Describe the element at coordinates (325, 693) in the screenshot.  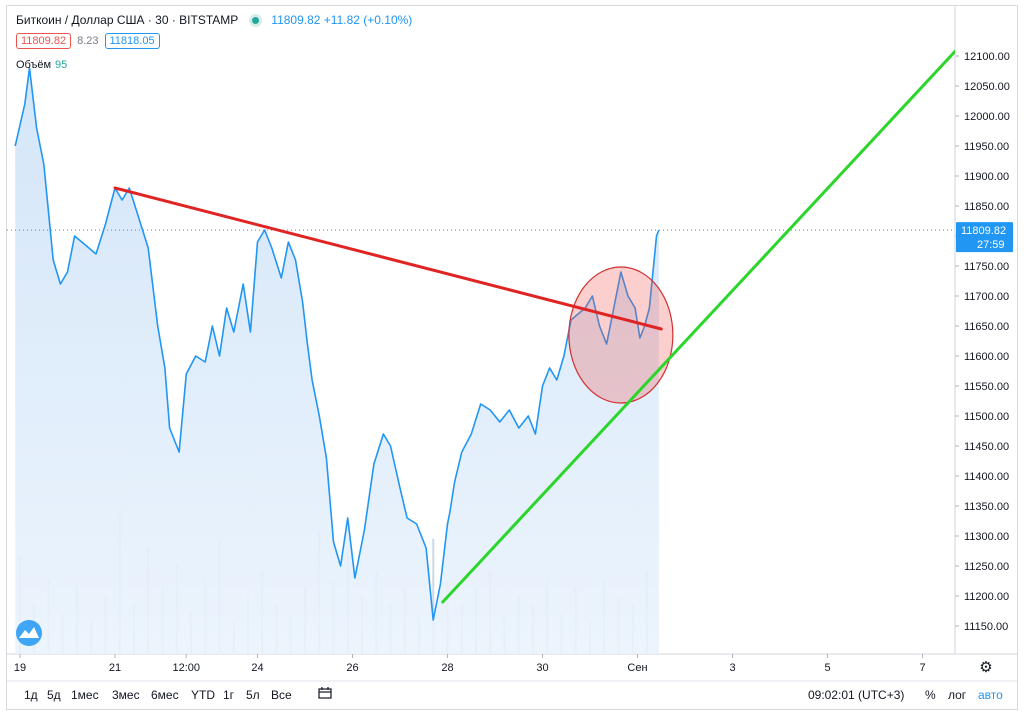
I see `date-range-icon` at that location.